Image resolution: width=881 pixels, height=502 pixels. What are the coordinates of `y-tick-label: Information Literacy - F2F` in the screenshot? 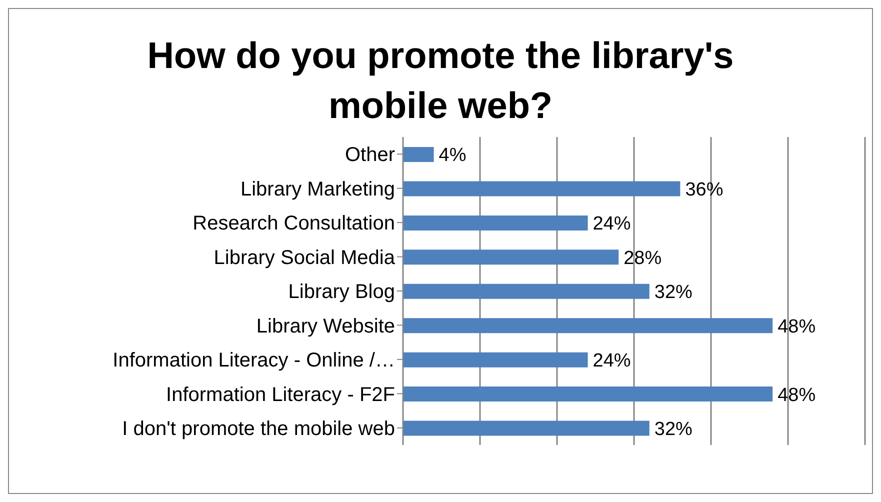 It's located at (280, 395).